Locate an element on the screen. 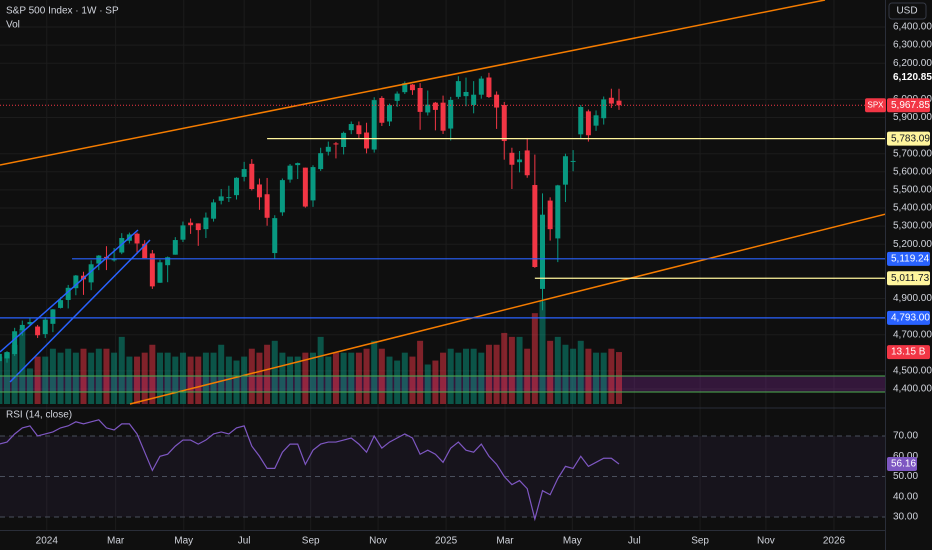 The height and width of the screenshot is (550, 932). y-tick-label: 6,300.00 is located at coordinates (912, 45).